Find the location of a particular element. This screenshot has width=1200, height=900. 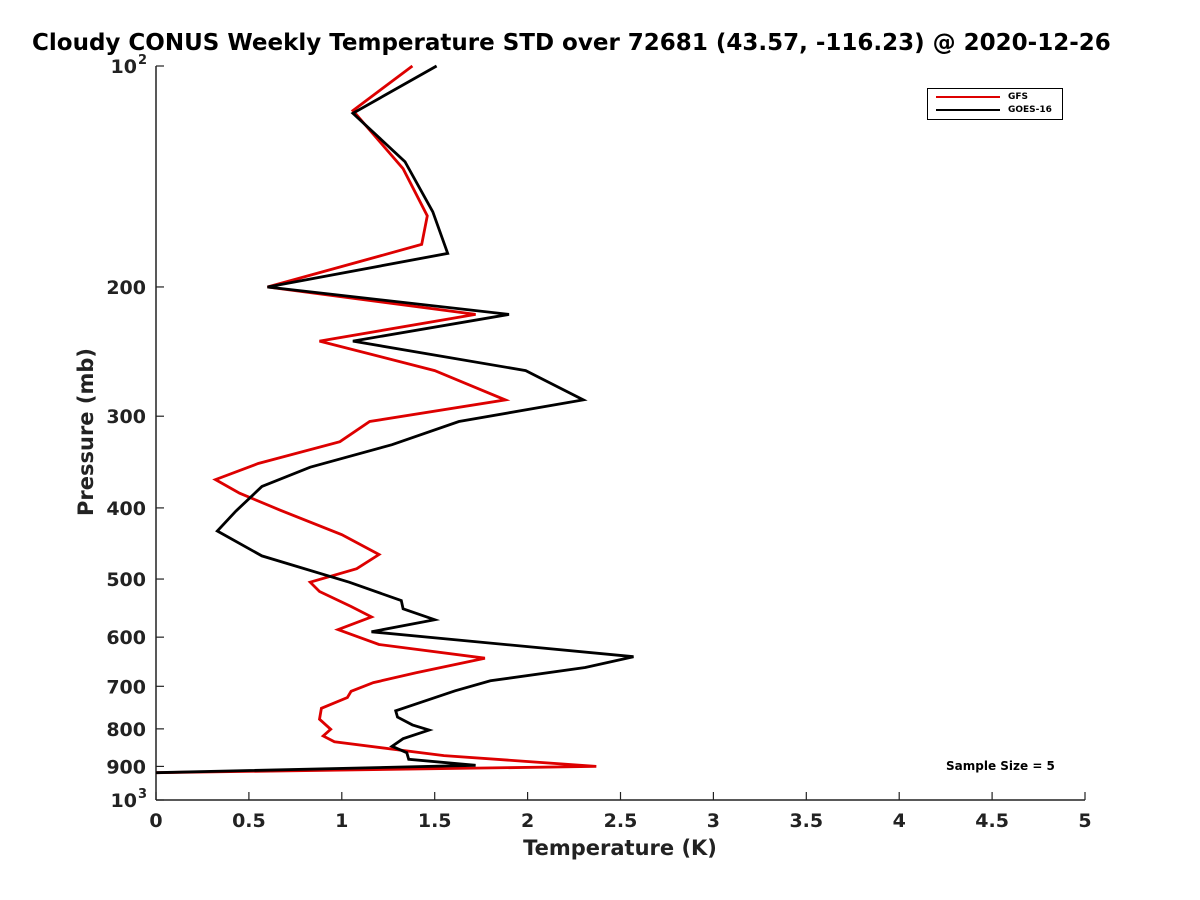

x-tick-label: 2.5 is located at coordinates (621, 821).